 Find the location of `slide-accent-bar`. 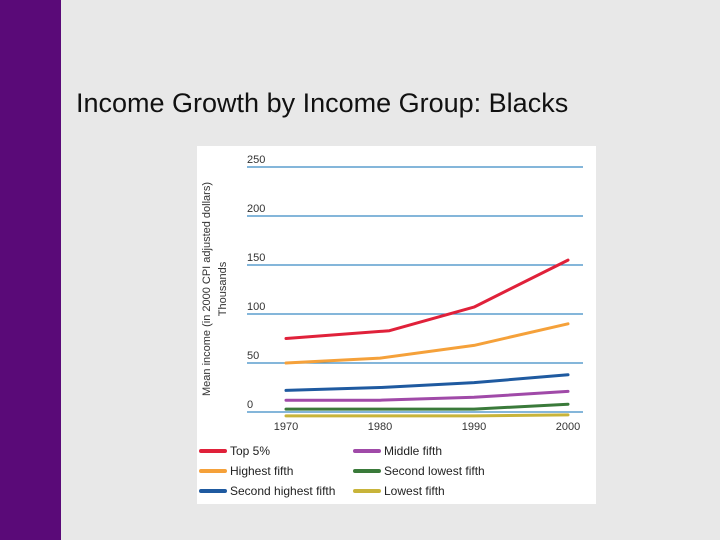

slide-accent-bar is located at coordinates (30, 270).